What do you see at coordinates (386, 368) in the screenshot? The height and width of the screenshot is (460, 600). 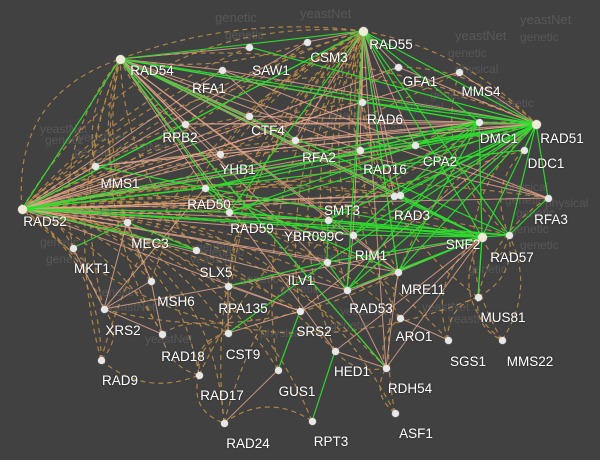 I see `node-rdh54` at bounding box center [386, 368].